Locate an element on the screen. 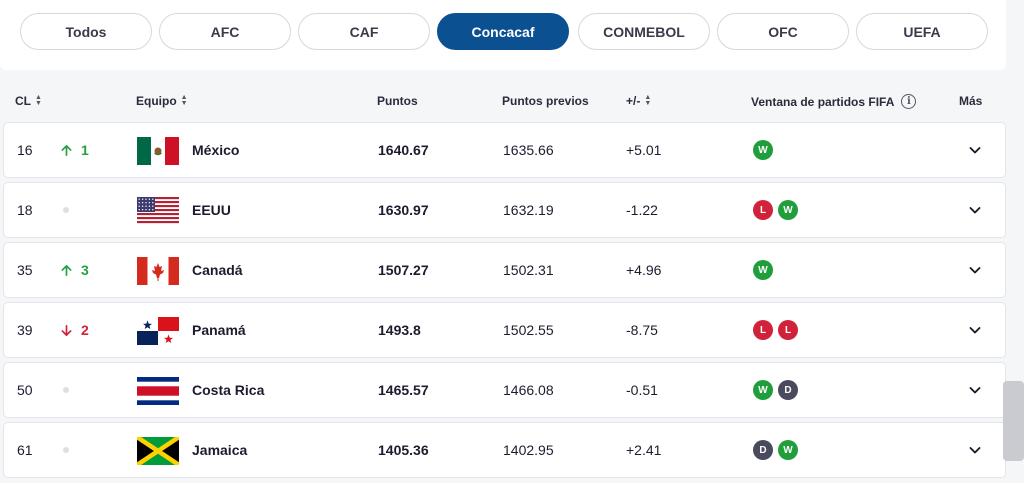 This screenshot has width=1024, height=483. previous-points: 1635.66 is located at coordinates (528, 150).